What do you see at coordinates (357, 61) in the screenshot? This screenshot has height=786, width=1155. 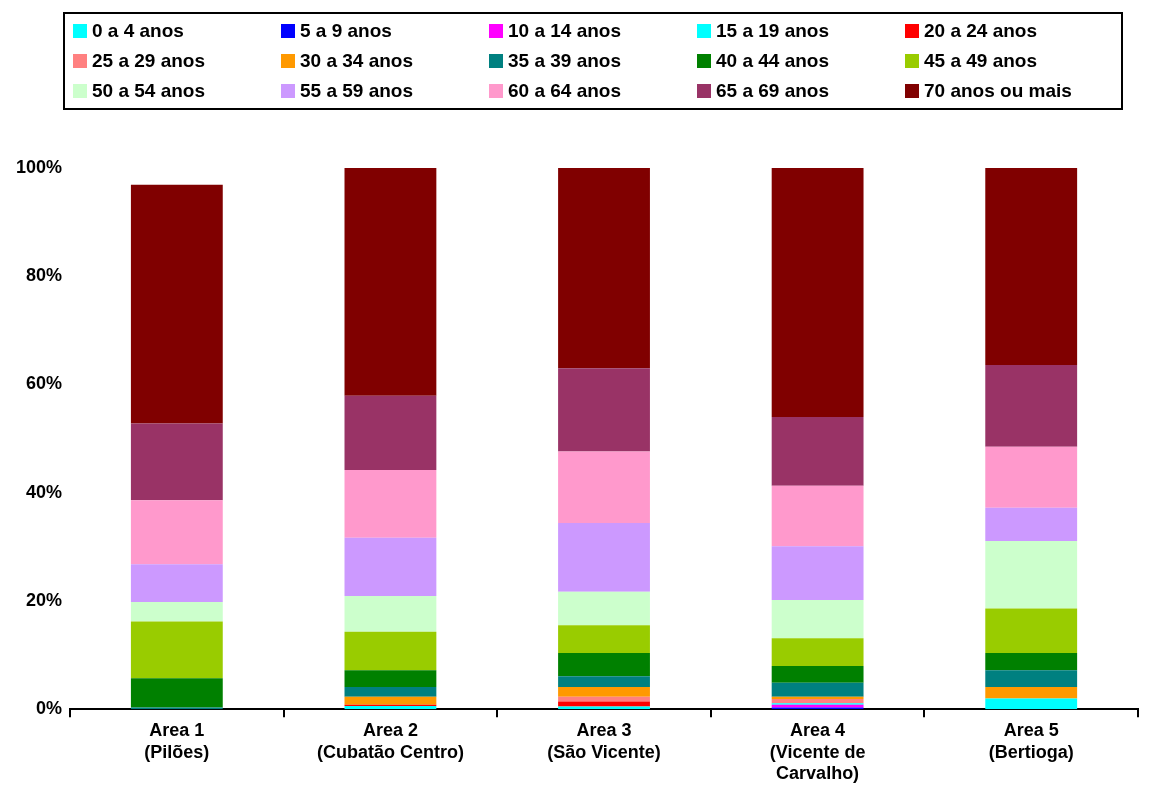 I see `legend-label: 30 a 34 anos` at bounding box center [357, 61].